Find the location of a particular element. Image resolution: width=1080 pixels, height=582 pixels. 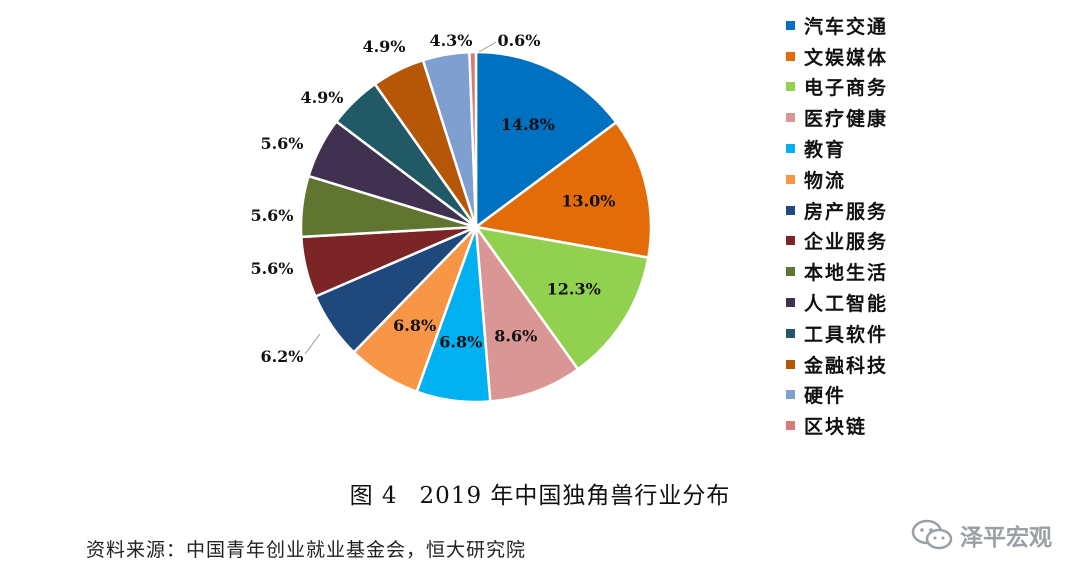

legend-label: 电子商务 is located at coordinates (846, 88).